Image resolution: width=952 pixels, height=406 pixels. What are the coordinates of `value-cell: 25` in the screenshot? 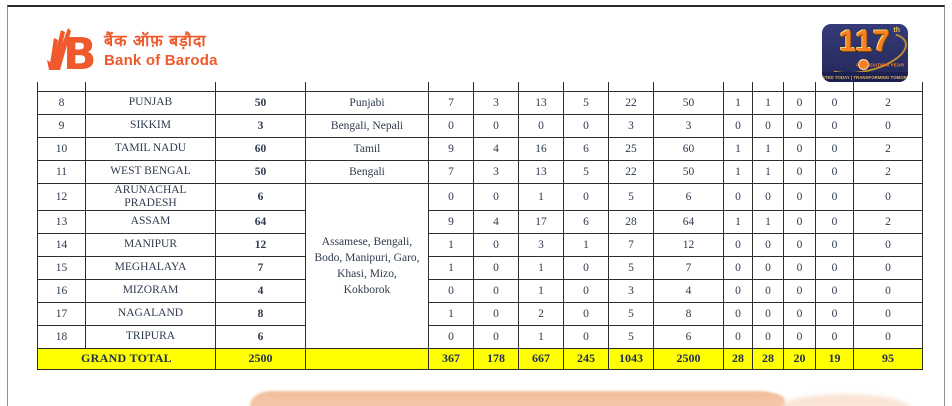 It's located at (631, 148).